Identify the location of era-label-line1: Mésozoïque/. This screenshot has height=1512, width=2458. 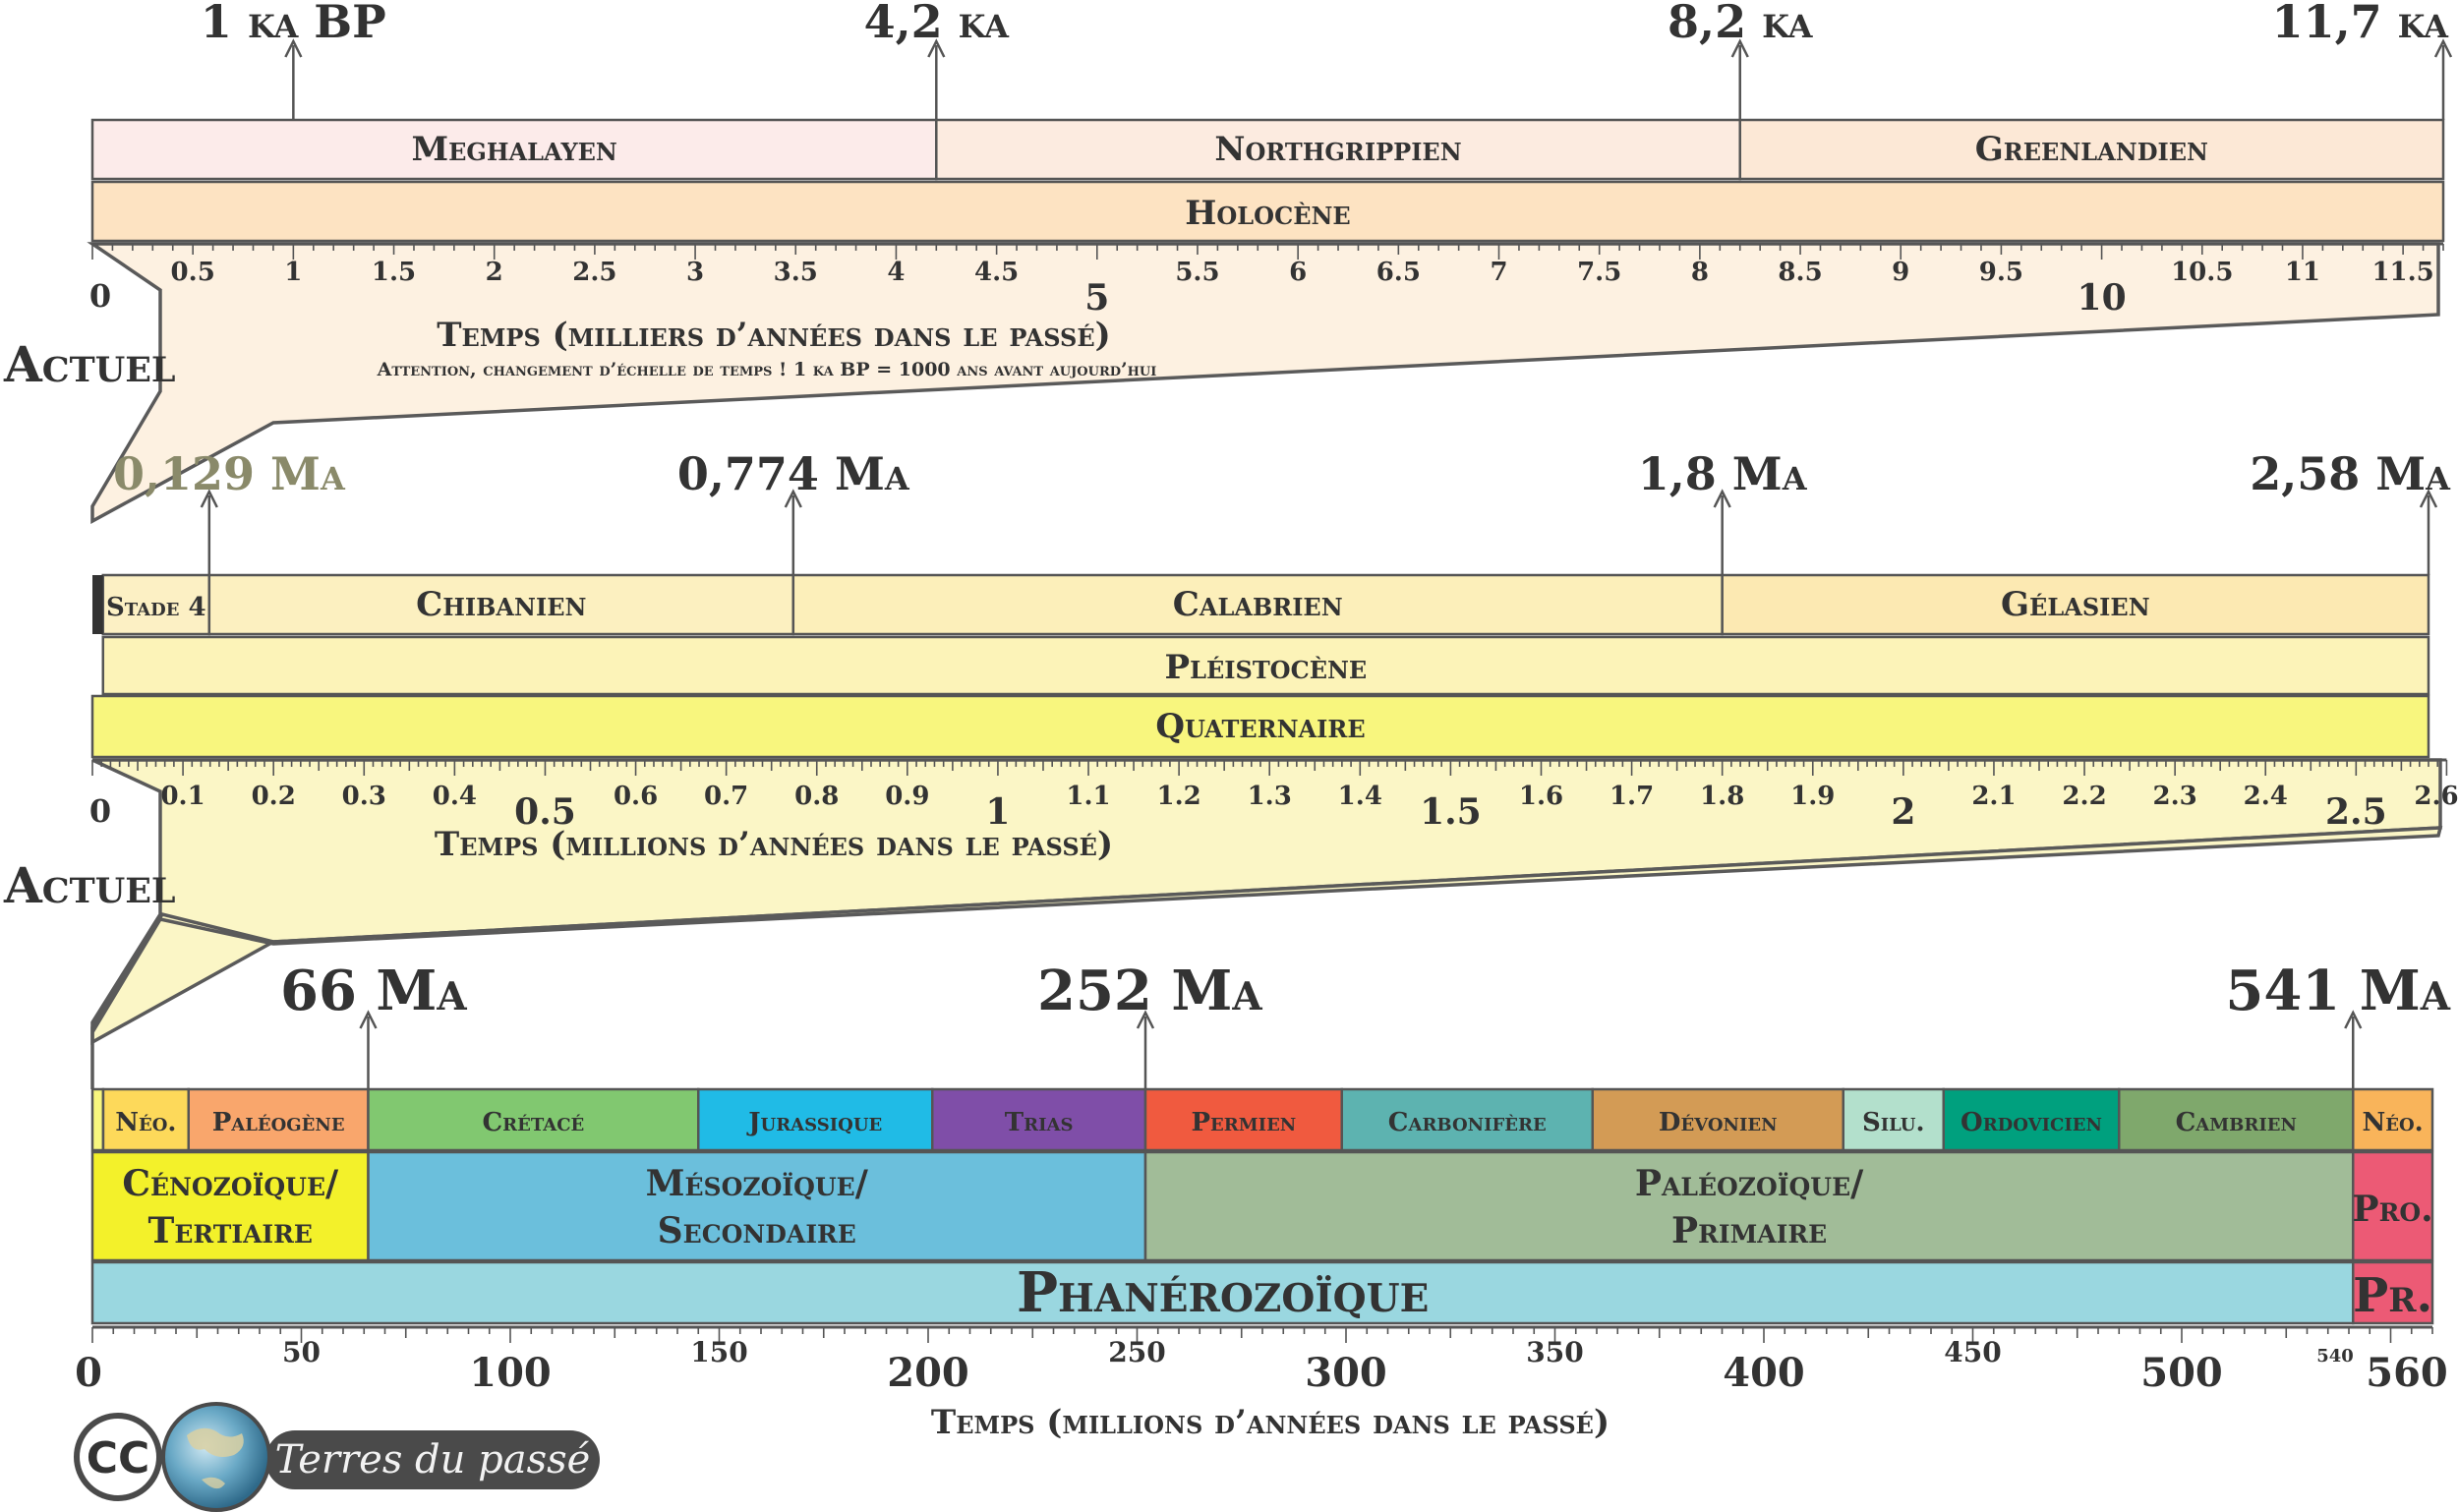
(757, 1183).